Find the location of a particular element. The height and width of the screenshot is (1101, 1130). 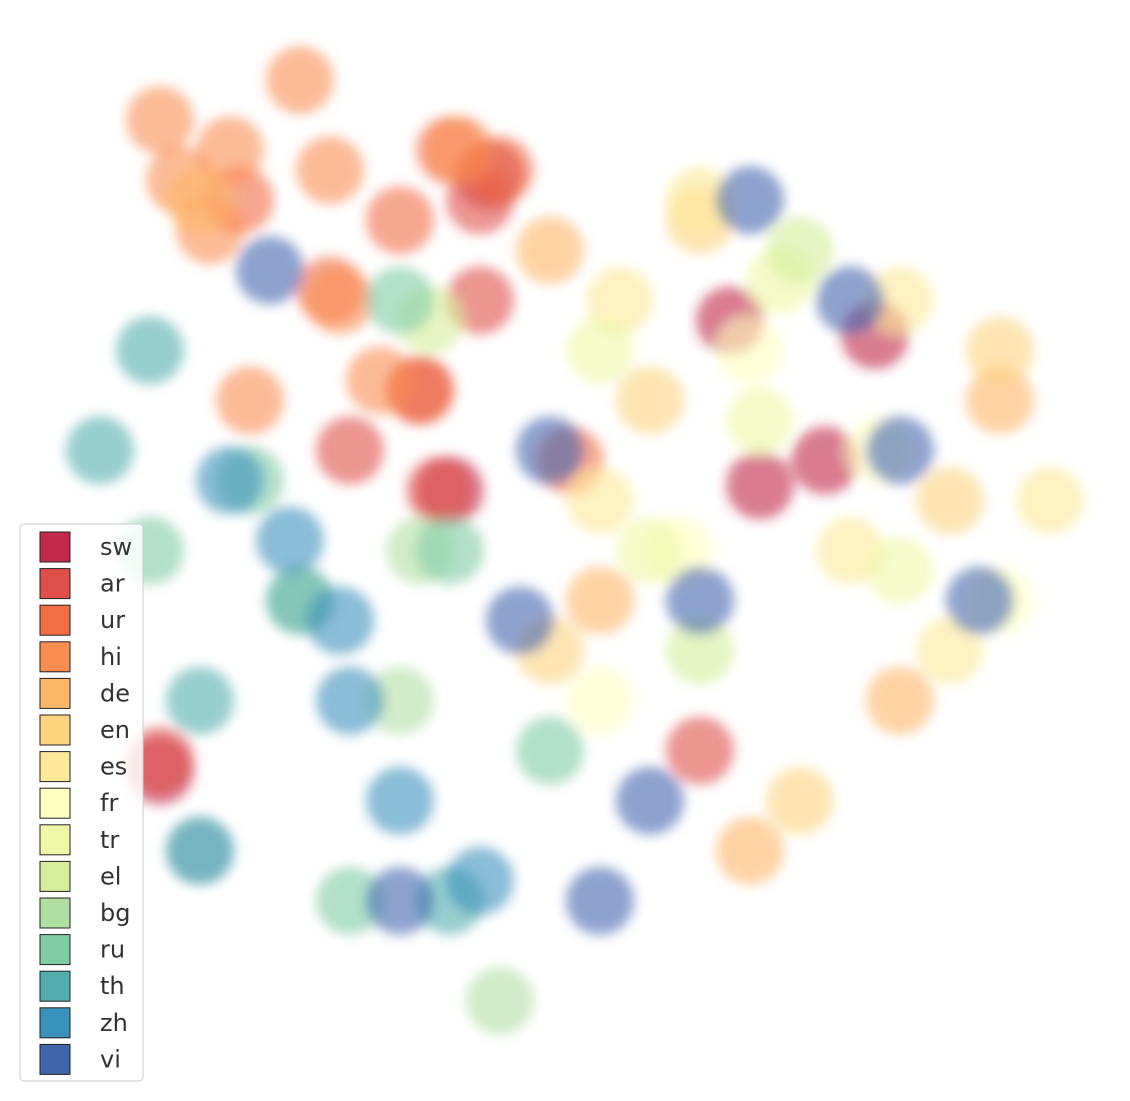

legend-label: ur is located at coordinates (112, 620).